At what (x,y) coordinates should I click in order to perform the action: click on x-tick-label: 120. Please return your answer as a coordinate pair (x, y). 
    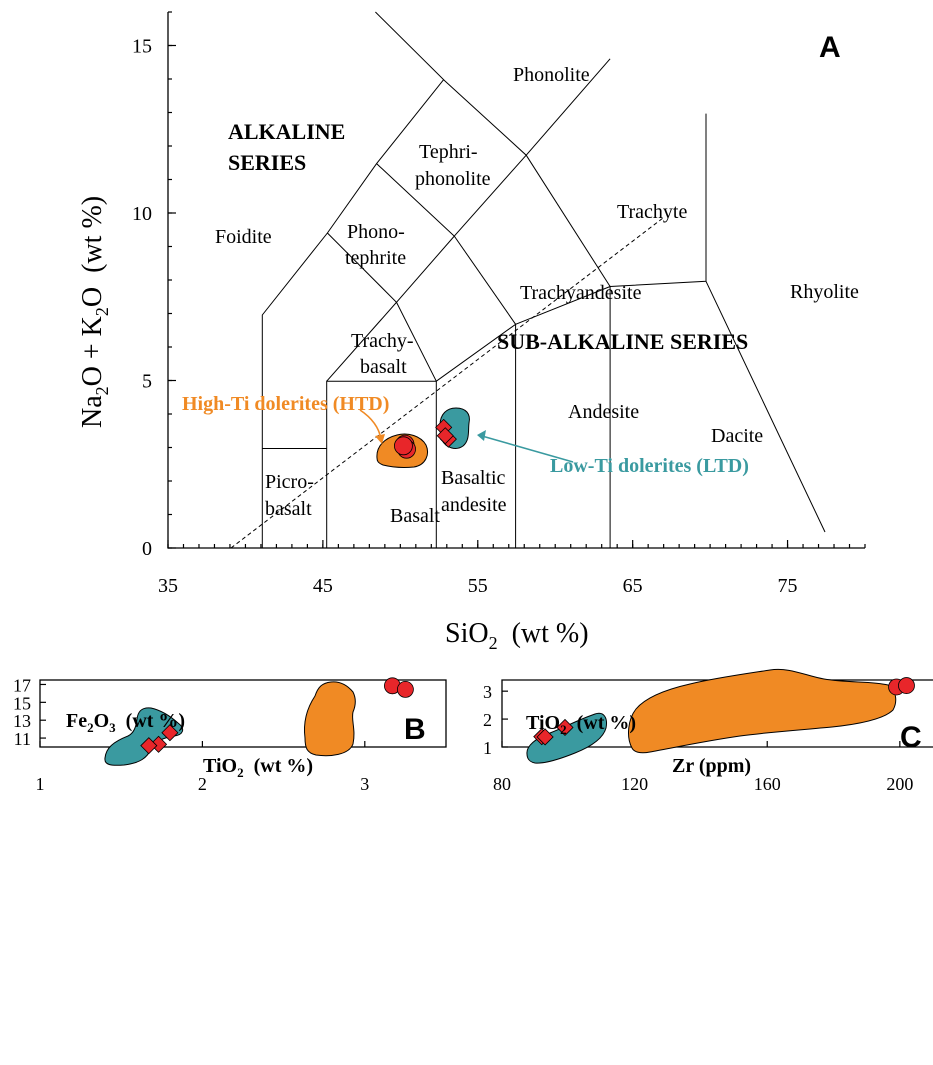
    Looking at the image, I should click on (634, 784).